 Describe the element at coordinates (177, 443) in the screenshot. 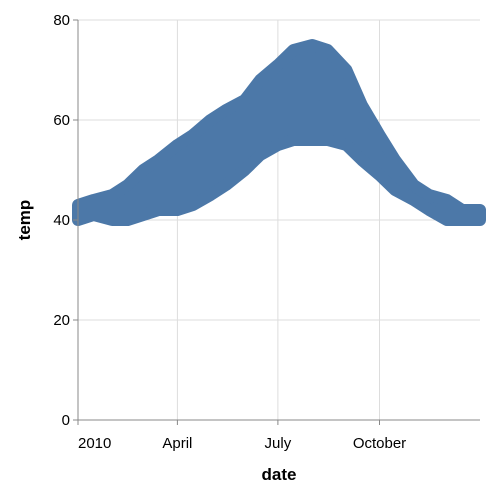

I see `x-tick-label: April` at that location.